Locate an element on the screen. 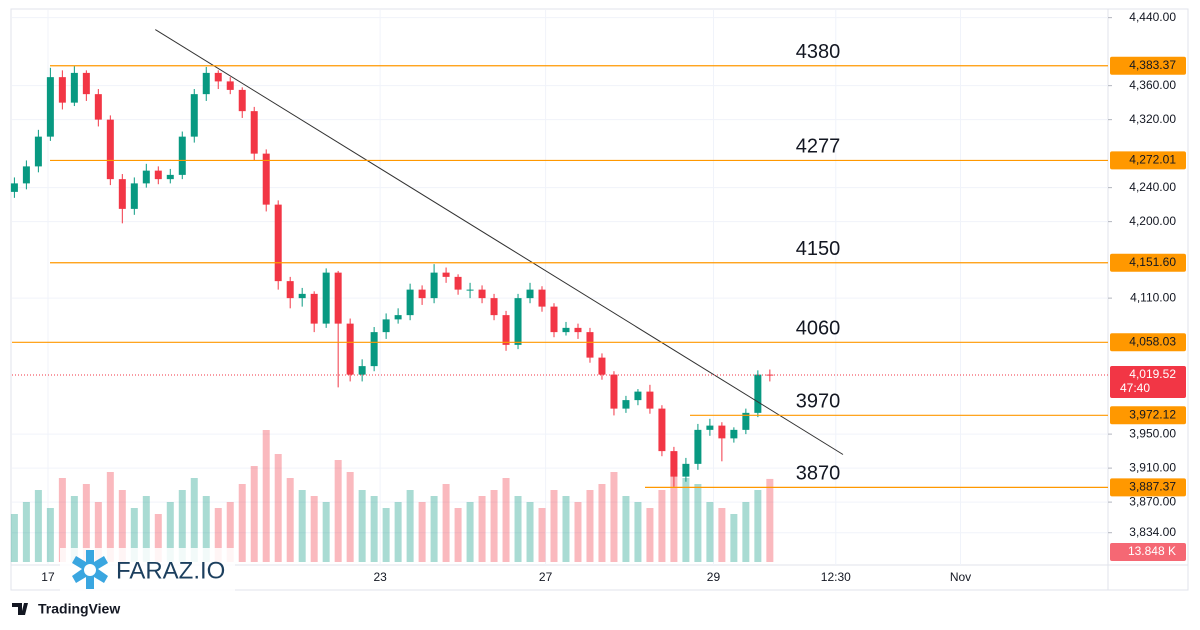 Image resolution: width=1200 pixels, height=630 pixels. y-tick-label: 3,910.00 is located at coordinates (1152, 467).